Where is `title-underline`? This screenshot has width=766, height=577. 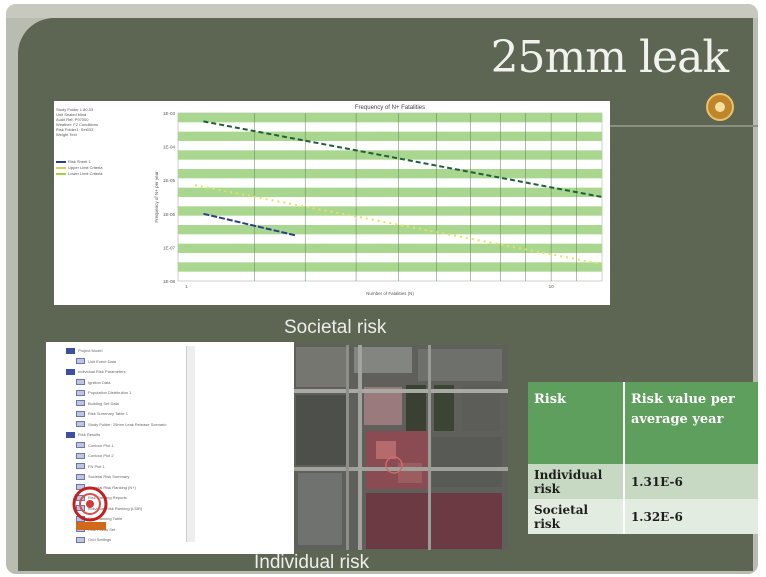 title-underline is located at coordinates (684, 126).